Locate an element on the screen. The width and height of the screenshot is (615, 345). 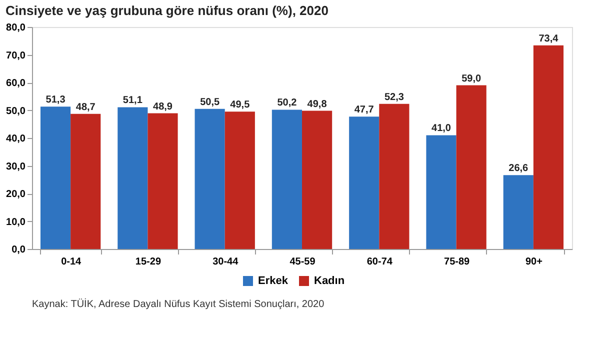
y-tick-label: 30,0 is located at coordinates (16, 166).